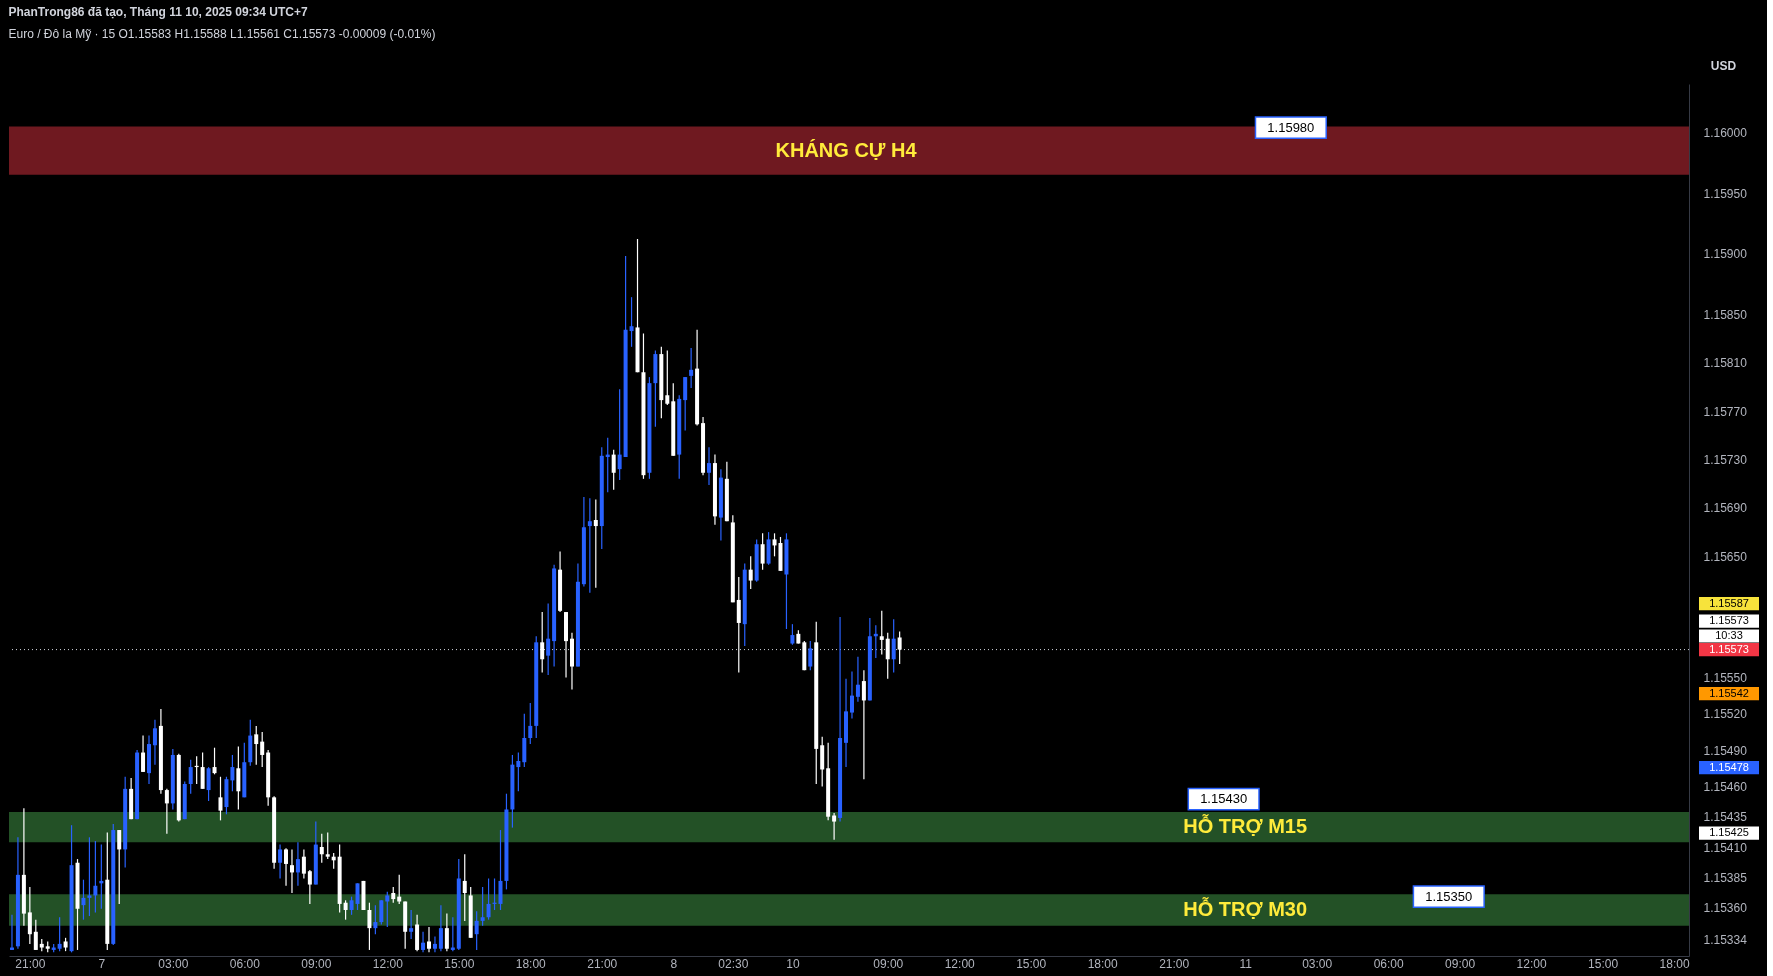 This screenshot has height=976, width=1773. What do you see at coordinates (846, 149) in the screenshot?
I see `band-label: KHÁNG CỰ H4` at bounding box center [846, 149].